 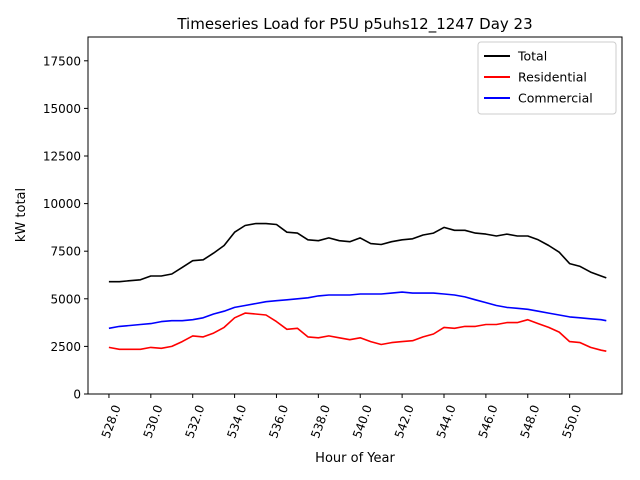 What do you see at coordinates (153, 421) in the screenshot?
I see `x-tick-label: 530.0` at bounding box center [153, 421].